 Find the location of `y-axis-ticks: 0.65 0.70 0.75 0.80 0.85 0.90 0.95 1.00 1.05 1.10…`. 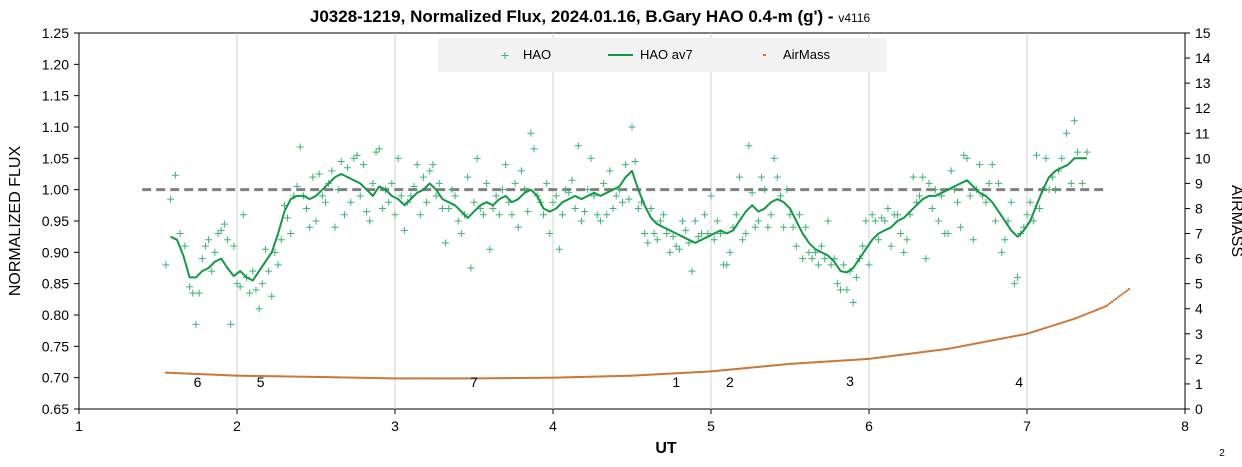

y-axis-ticks: 0.65 0.70 0.75 0.80 0.85 0.90 0.95 1.00 1.05 1.10… is located at coordinates (60, 221).